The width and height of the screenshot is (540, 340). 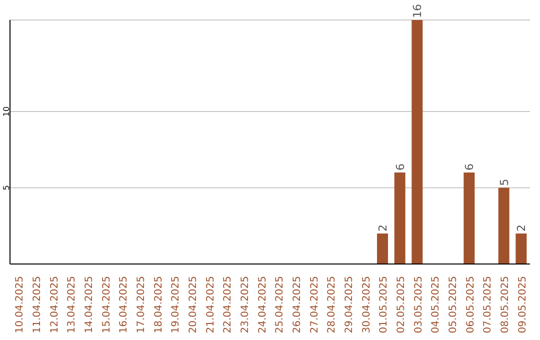 I want to click on x-tick-label: 07.05.2025, so click(x=488, y=305).